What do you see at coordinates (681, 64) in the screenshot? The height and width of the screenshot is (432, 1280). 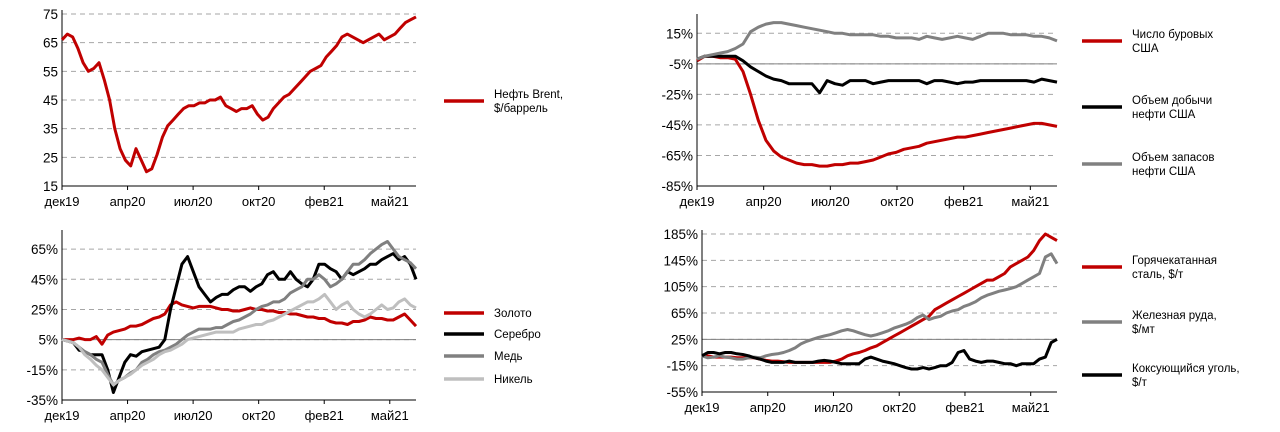 I see `y-tick-label: -5%` at bounding box center [681, 64].